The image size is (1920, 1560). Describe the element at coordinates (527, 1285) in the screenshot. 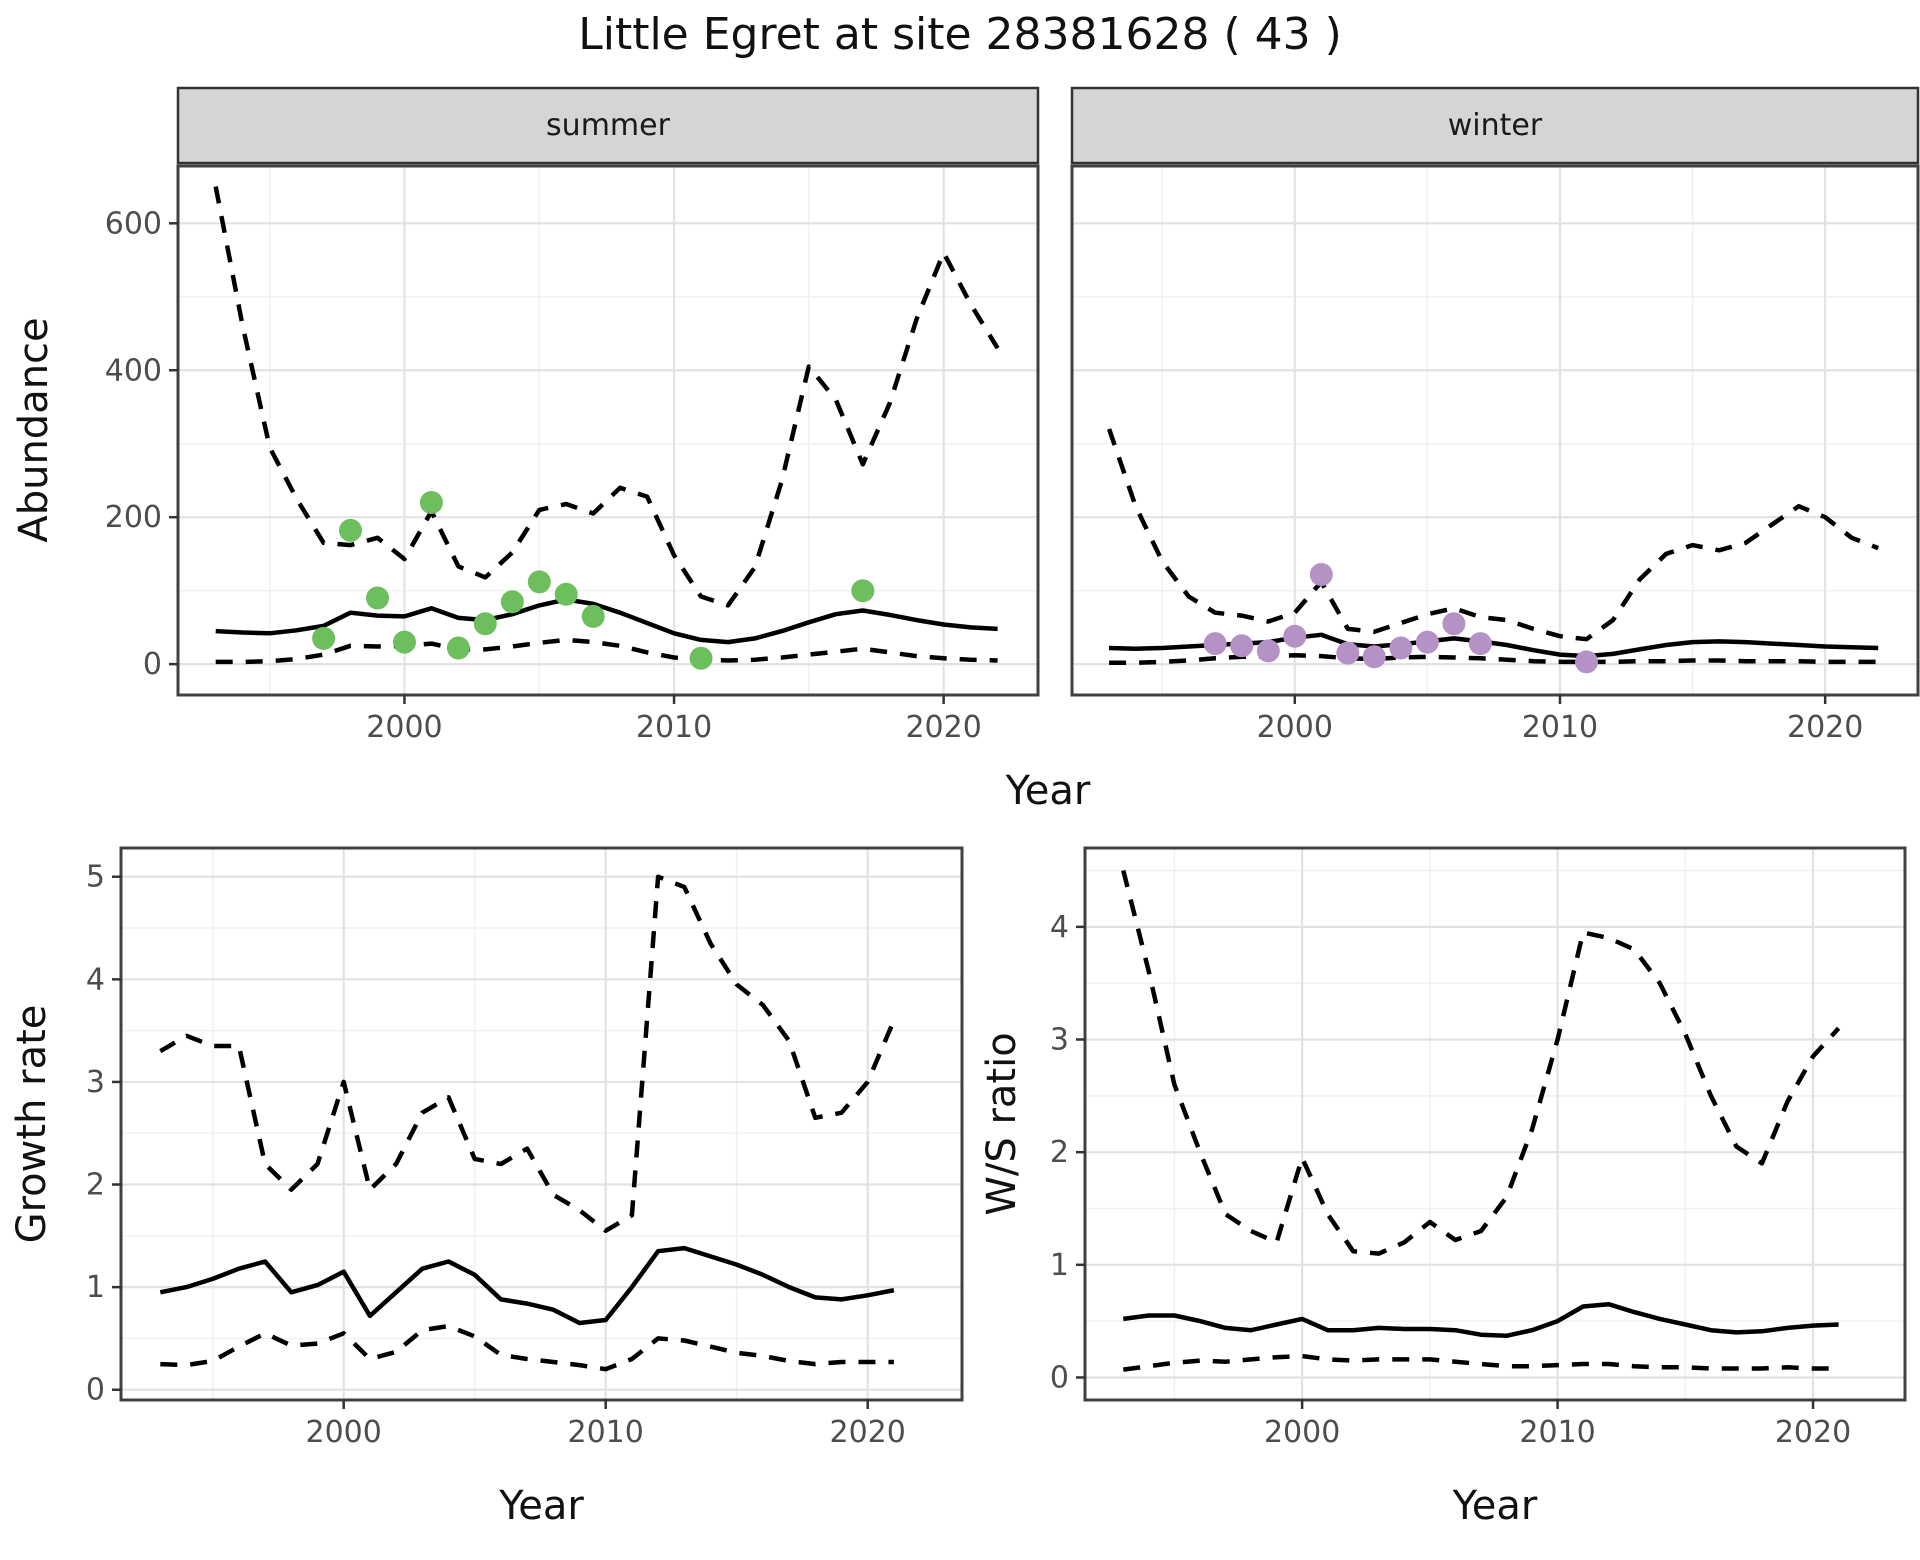

I see `growth_rate-mean-line` at that location.